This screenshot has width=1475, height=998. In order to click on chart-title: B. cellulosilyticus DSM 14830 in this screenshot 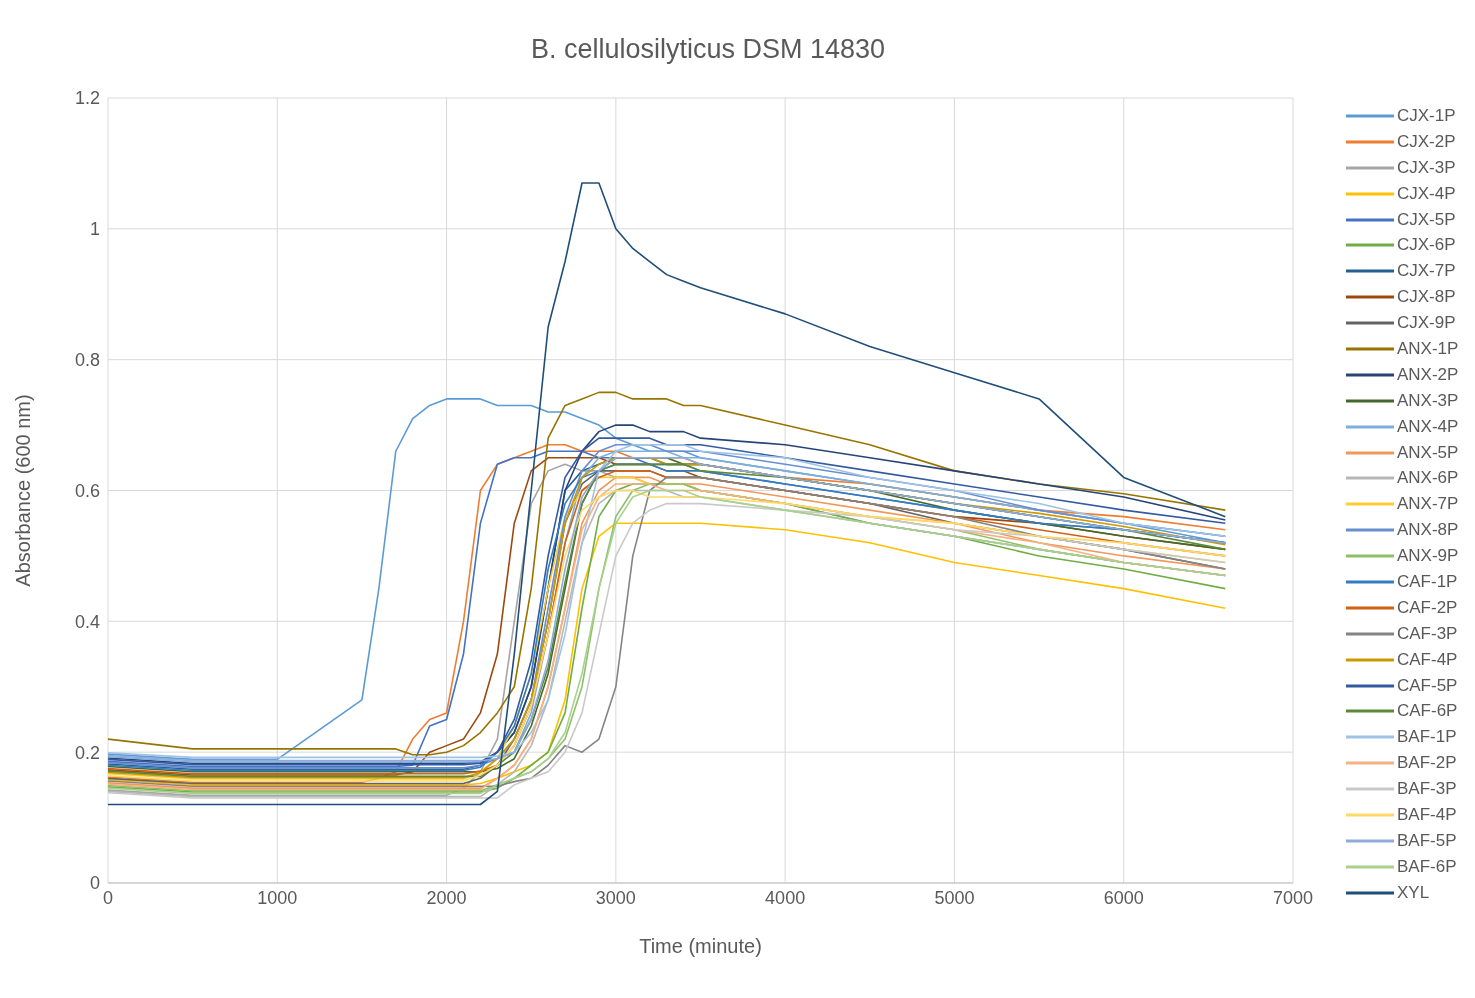, I will do `click(708, 49)`.